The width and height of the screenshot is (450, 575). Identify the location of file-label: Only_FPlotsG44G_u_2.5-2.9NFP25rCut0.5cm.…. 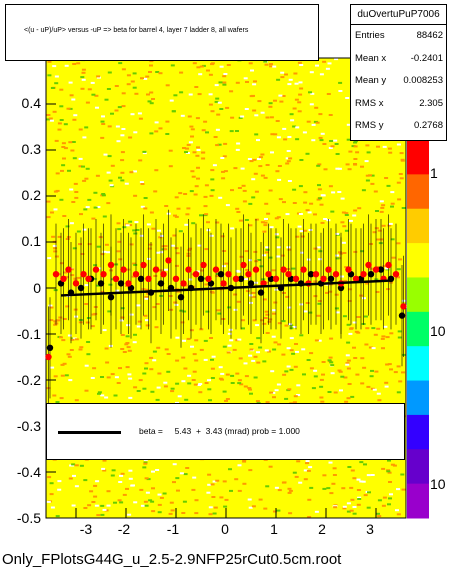
(172, 559).